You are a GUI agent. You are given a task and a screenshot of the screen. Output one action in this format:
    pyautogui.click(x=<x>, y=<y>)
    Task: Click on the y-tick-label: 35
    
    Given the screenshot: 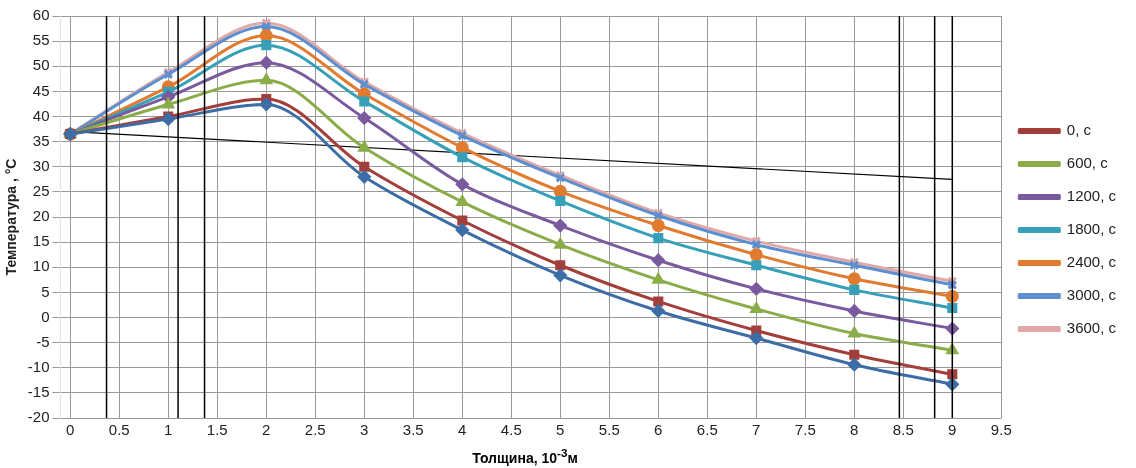 What is the action you would take?
    pyautogui.click(x=41, y=140)
    